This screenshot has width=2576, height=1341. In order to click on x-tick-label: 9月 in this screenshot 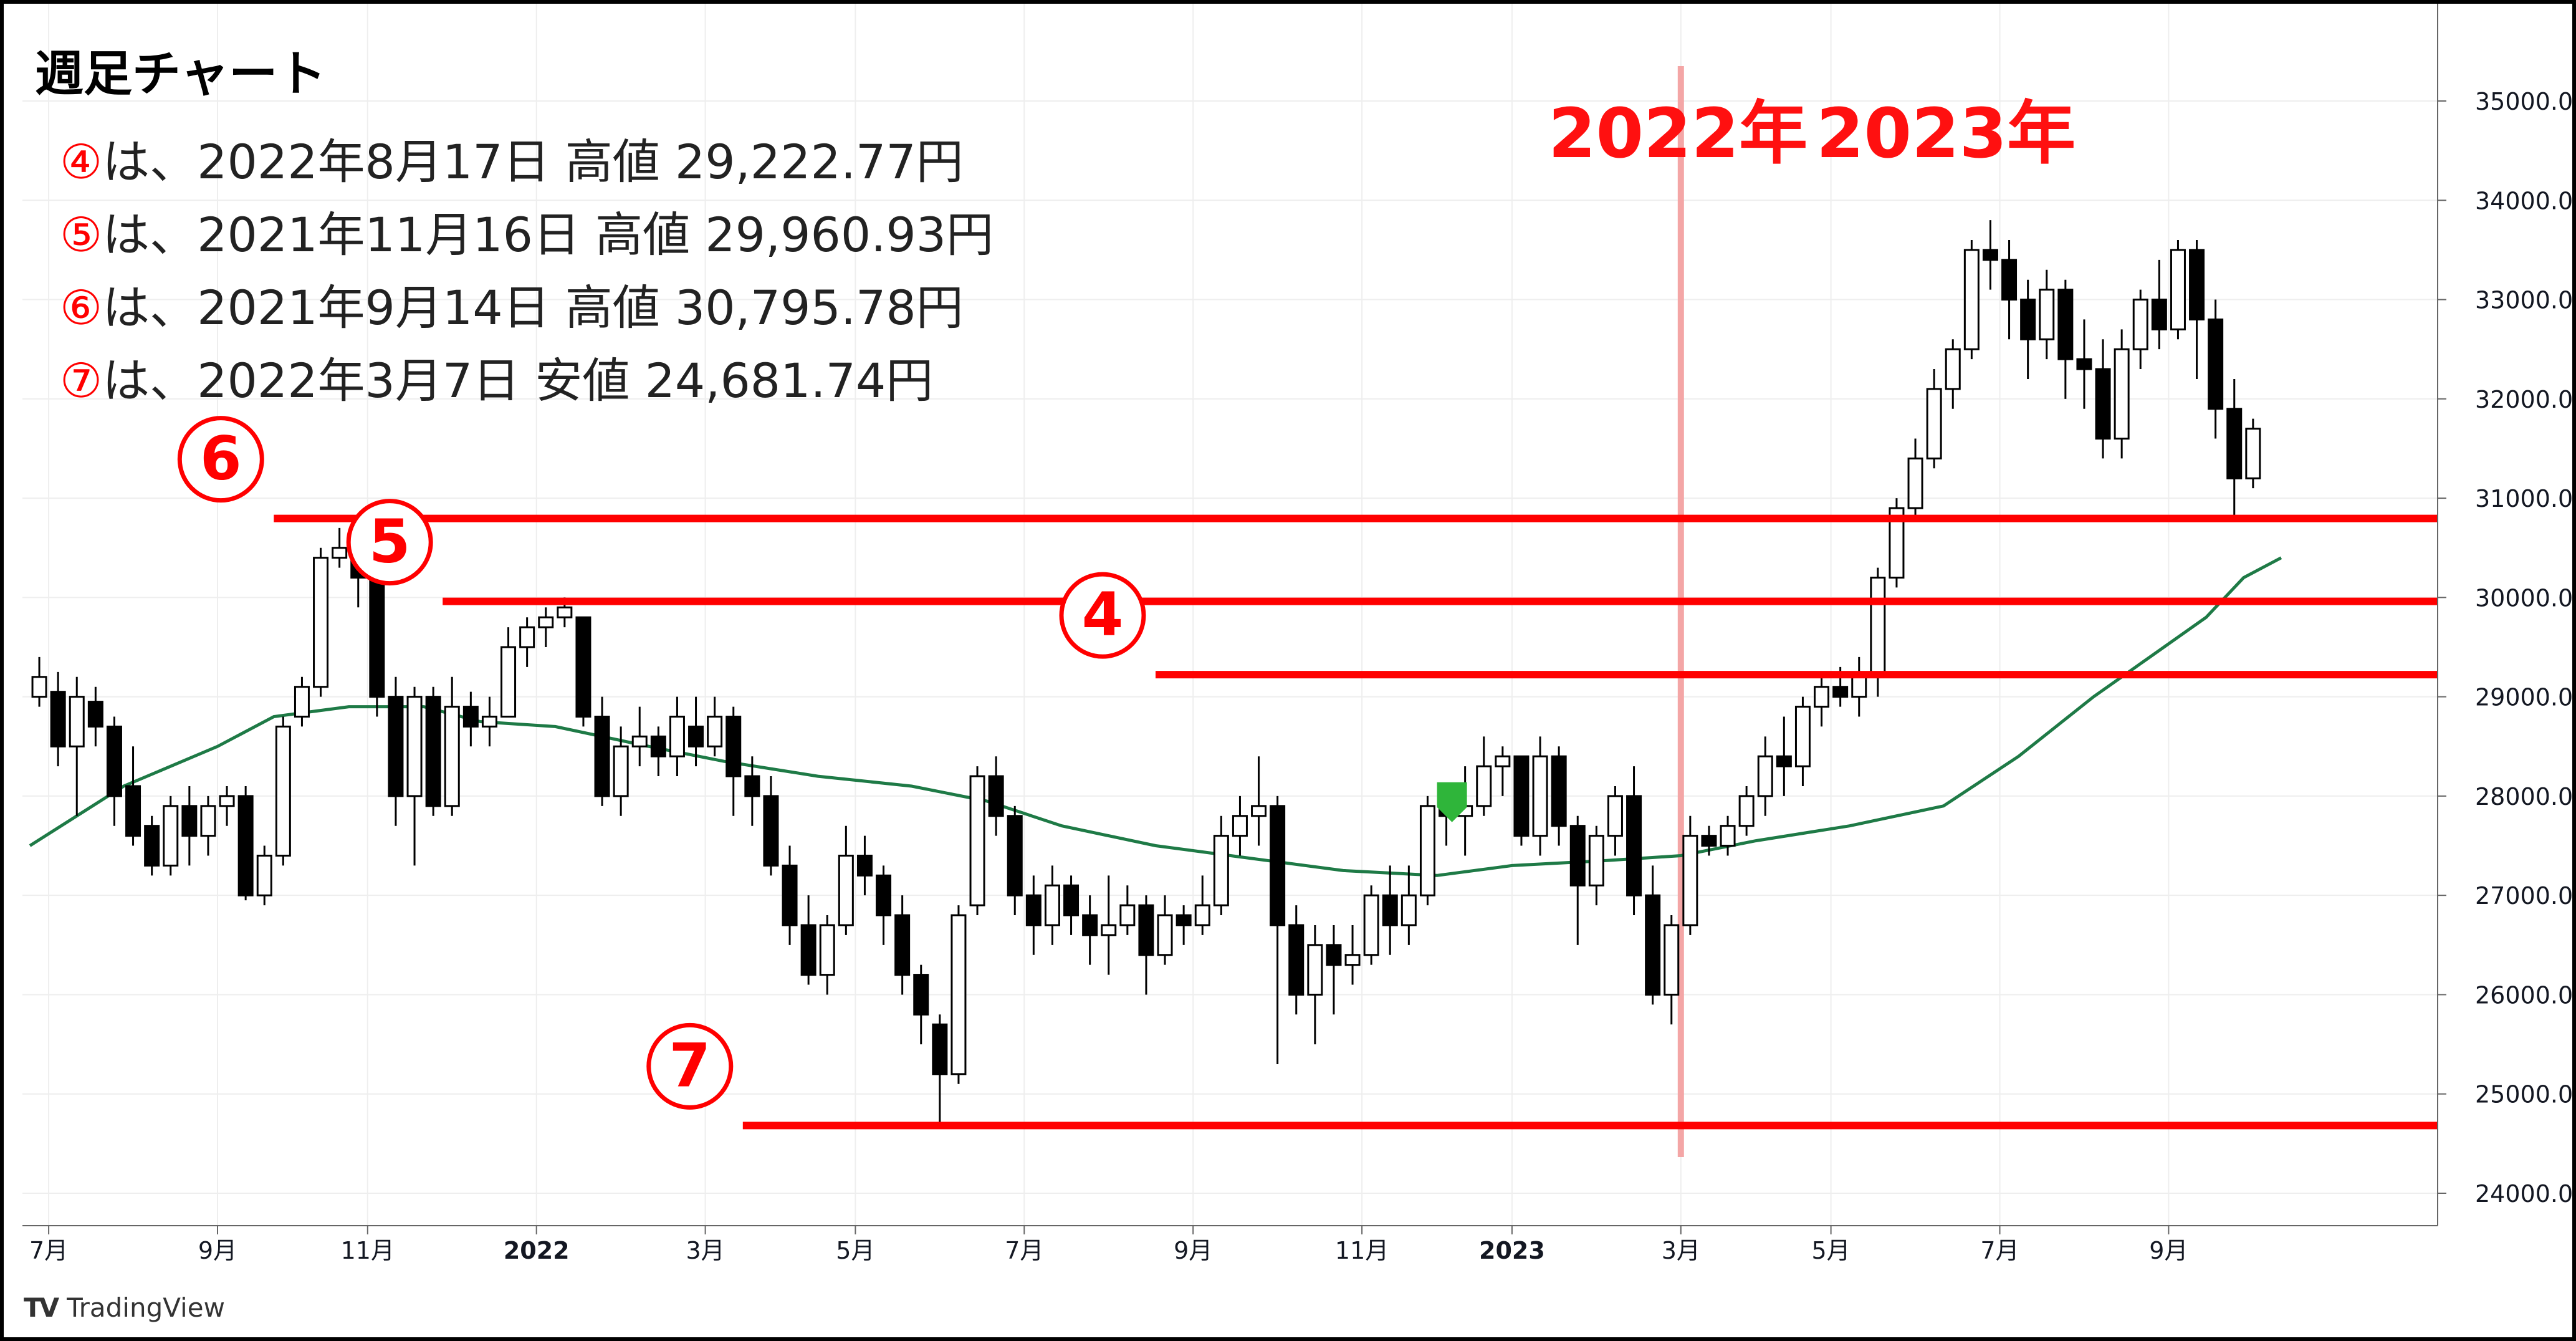, I will do `click(2168, 1250)`.